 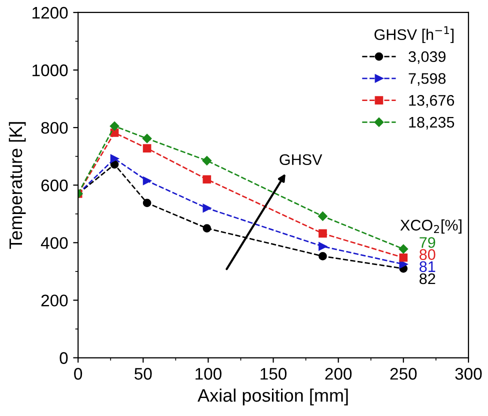 What do you see at coordinates (403, 374) in the screenshot?
I see `x-tick-label: 250` at bounding box center [403, 374].